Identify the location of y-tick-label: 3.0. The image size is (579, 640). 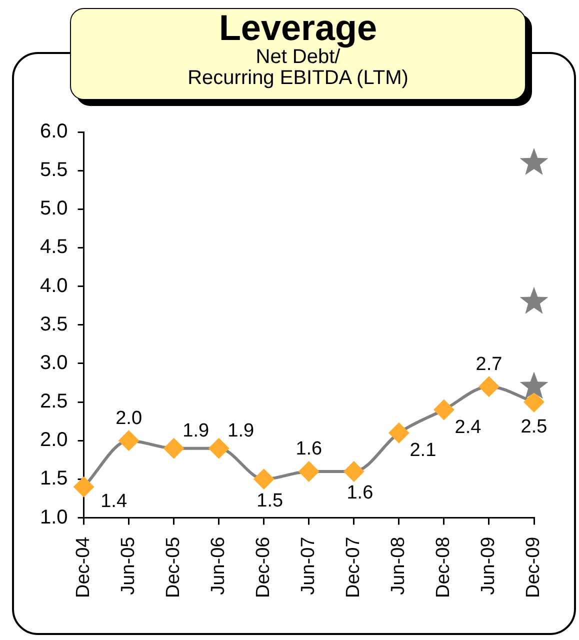
(54, 363).